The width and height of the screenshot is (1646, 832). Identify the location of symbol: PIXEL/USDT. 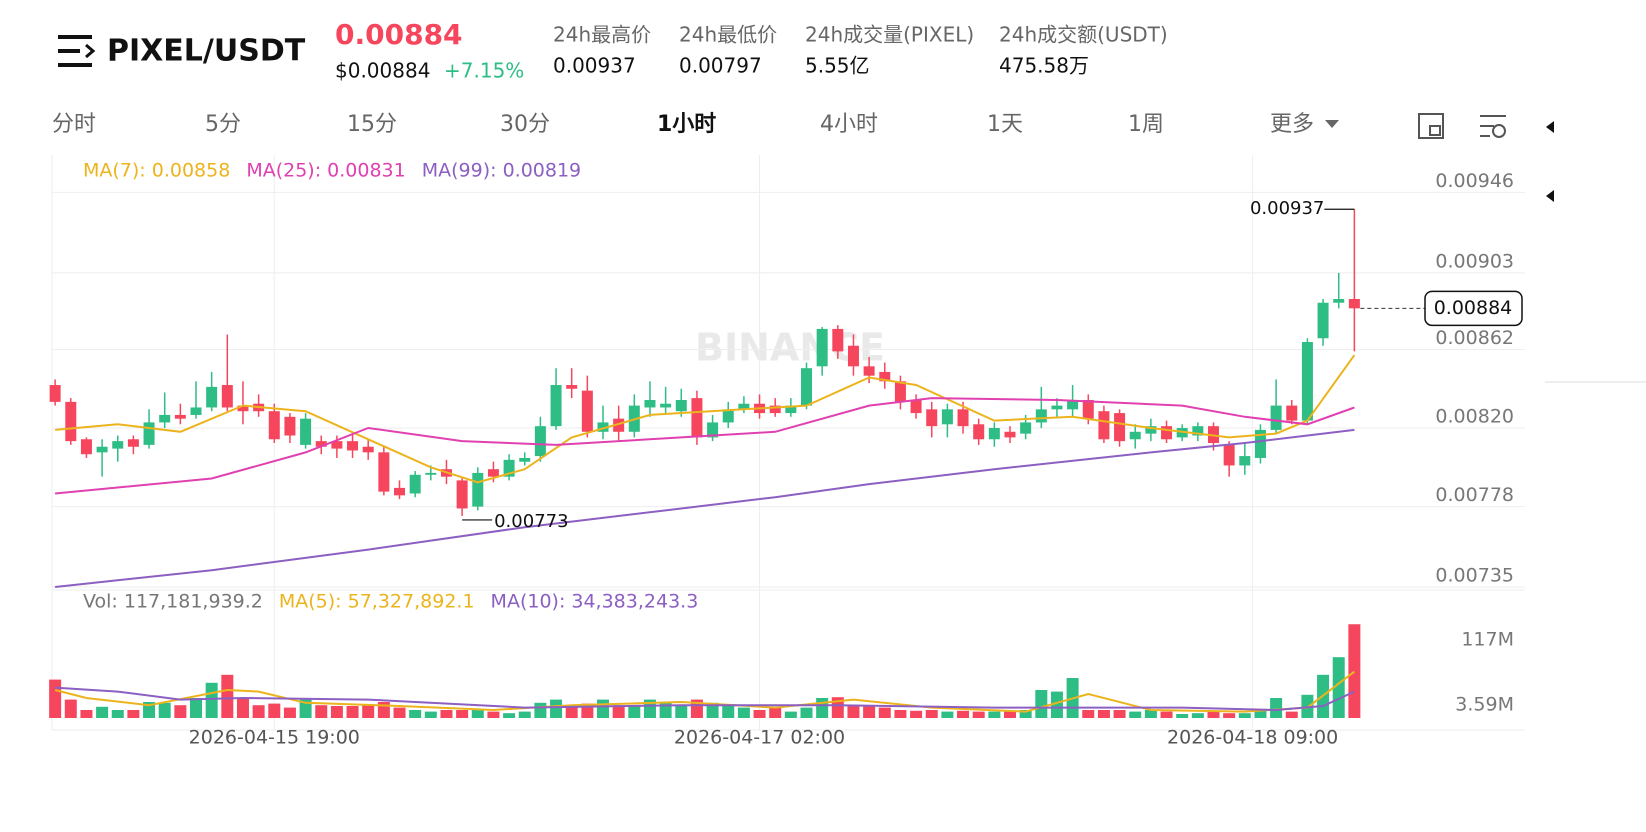
(206, 51).